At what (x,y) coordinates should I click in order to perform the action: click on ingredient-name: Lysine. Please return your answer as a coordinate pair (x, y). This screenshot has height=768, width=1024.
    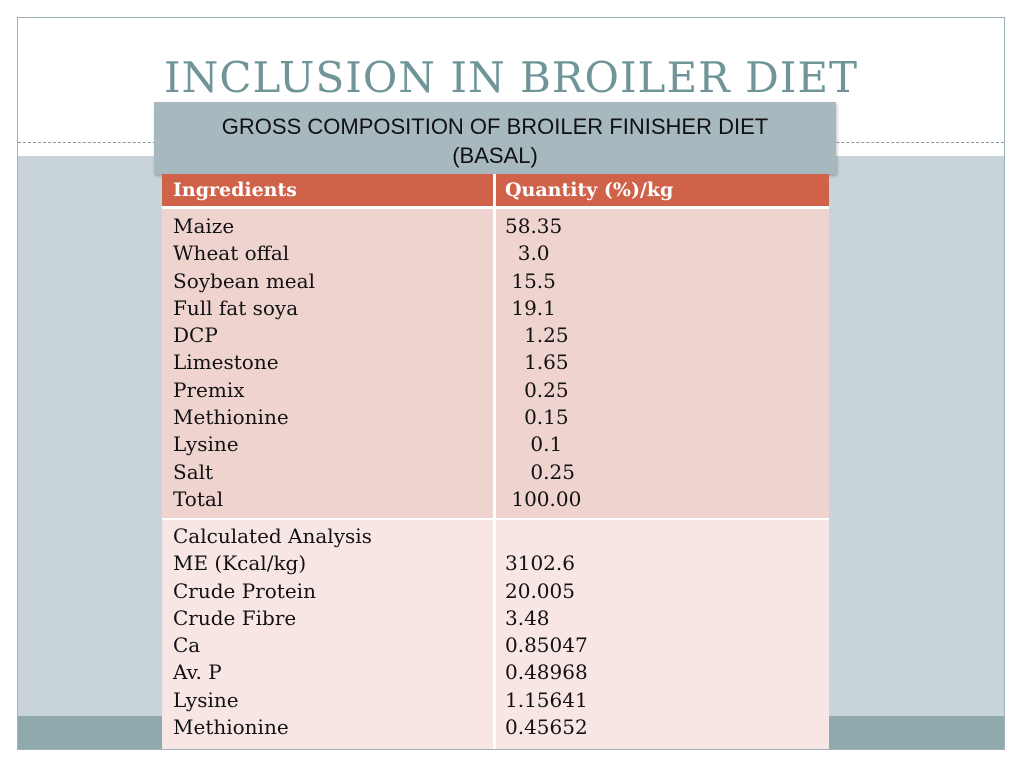
    Looking at the image, I should click on (206, 444).